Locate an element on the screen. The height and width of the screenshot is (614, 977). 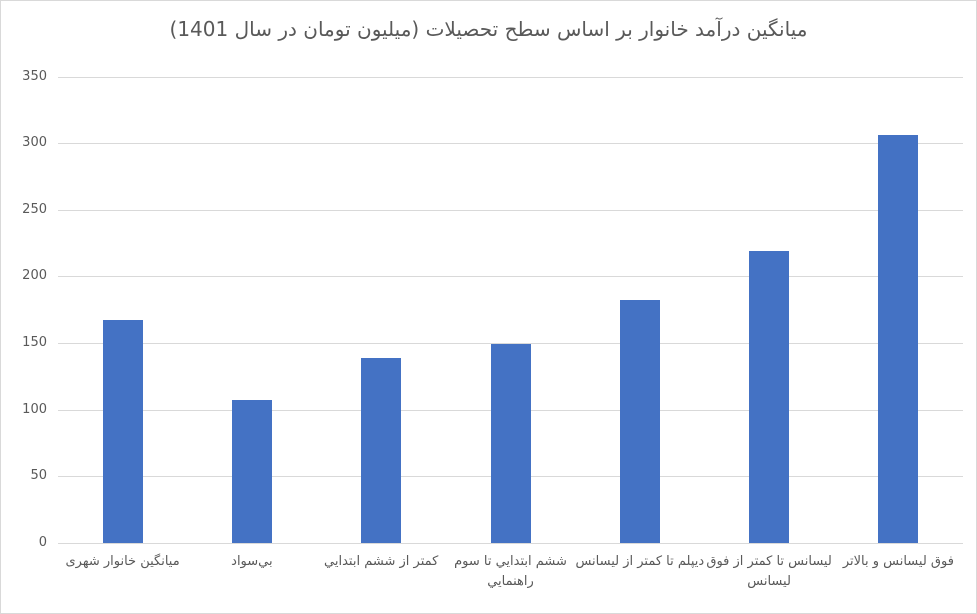
y-axis-tick-label-100: 100 is located at coordinates (34, 409).